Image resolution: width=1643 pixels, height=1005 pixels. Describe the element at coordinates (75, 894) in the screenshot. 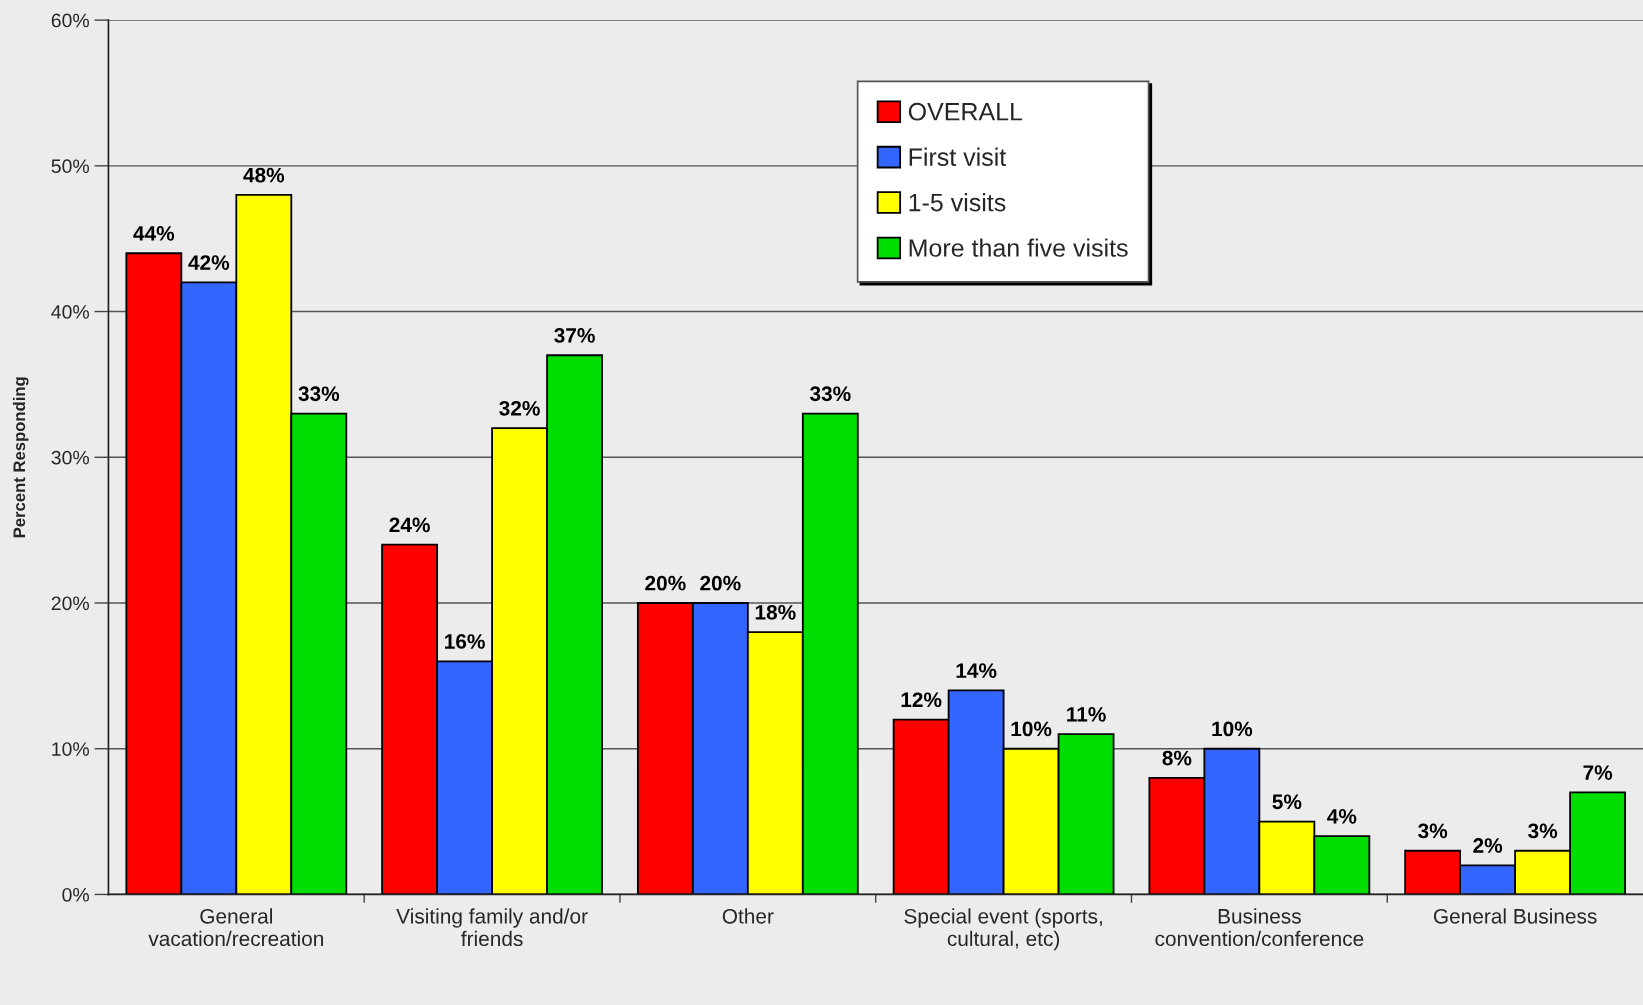

I see `y-tick-label: 0%` at that location.